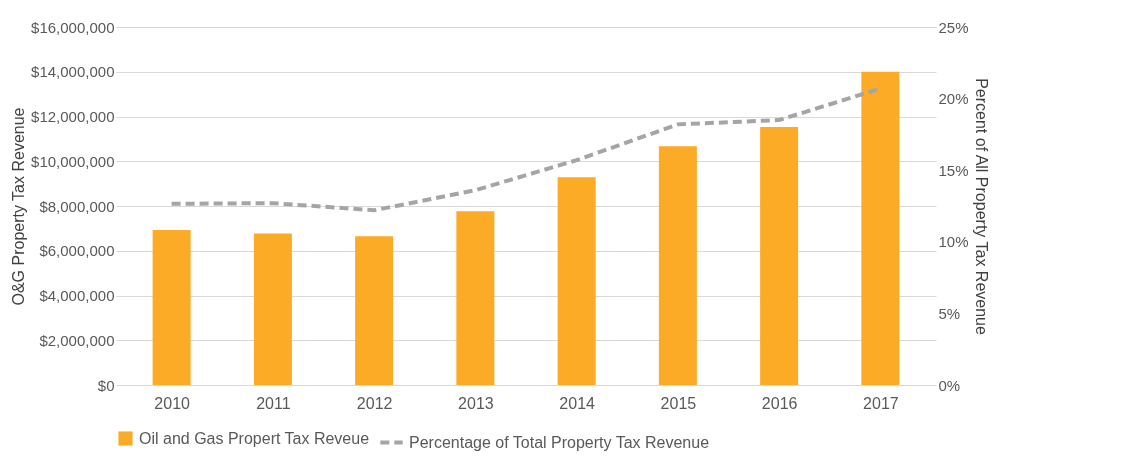  What do you see at coordinates (77, 206) in the screenshot?
I see `y-tick-label: $8,000,000` at bounding box center [77, 206].